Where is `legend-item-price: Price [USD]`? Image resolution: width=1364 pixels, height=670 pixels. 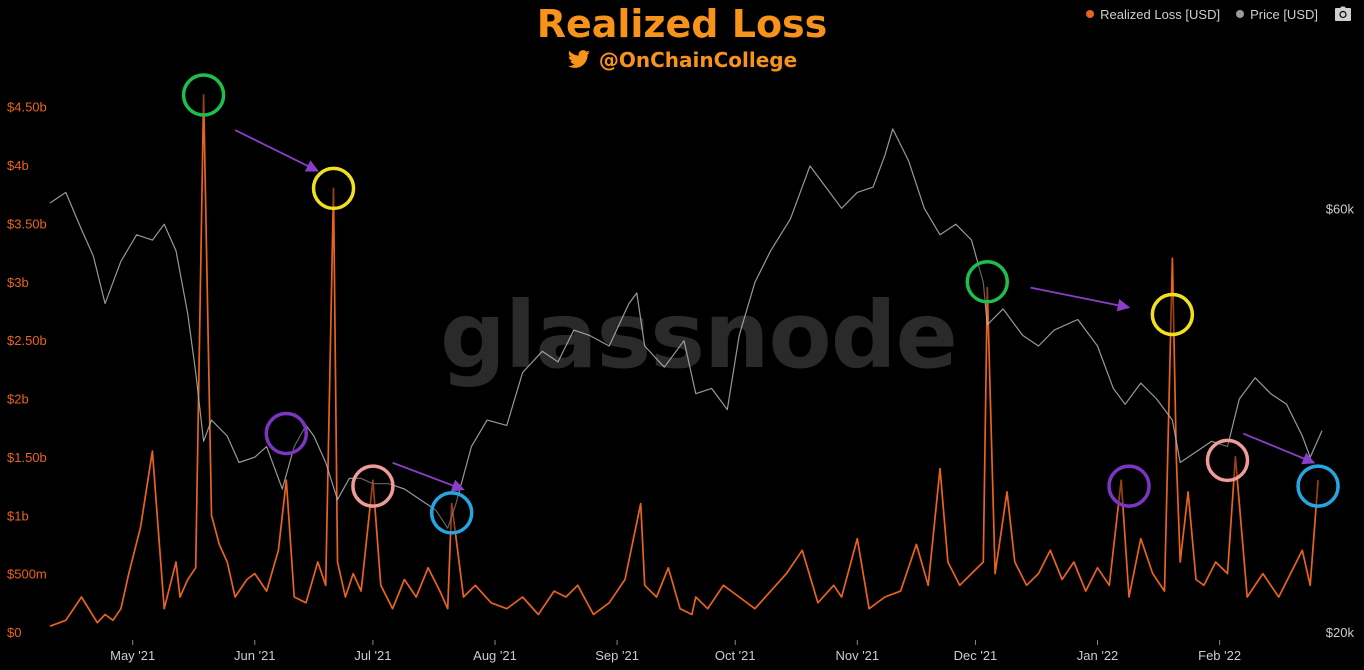 legend-item-price: Price [USD] is located at coordinates (1277, 14).